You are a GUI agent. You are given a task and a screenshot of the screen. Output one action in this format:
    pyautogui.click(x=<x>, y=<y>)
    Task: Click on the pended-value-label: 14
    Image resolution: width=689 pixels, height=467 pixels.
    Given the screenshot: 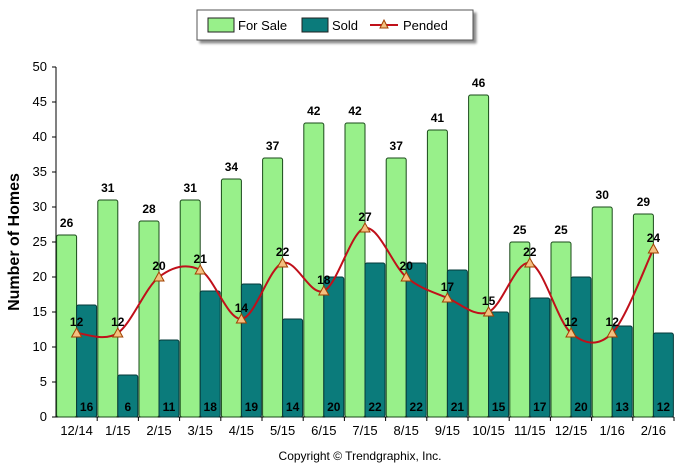 What is the action you would take?
    pyautogui.click(x=242, y=308)
    